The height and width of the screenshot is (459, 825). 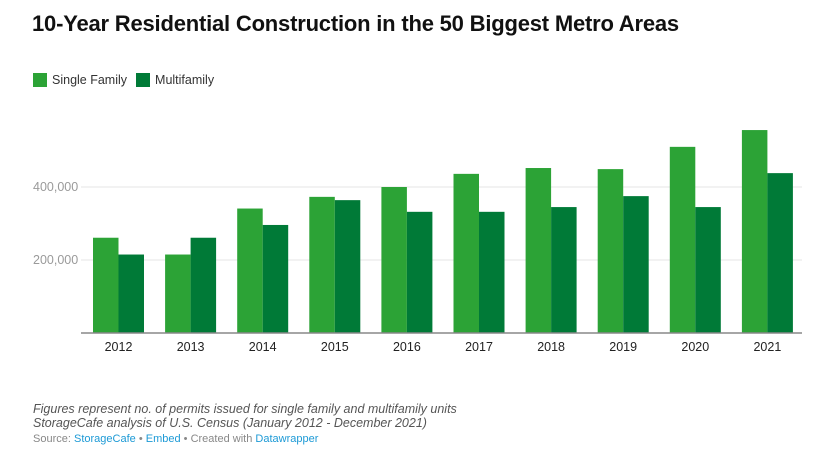 What do you see at coordinates (55, 187) in the screenshot?
I see `y-tick-label: 400,000` at bounding box center [55, 187].